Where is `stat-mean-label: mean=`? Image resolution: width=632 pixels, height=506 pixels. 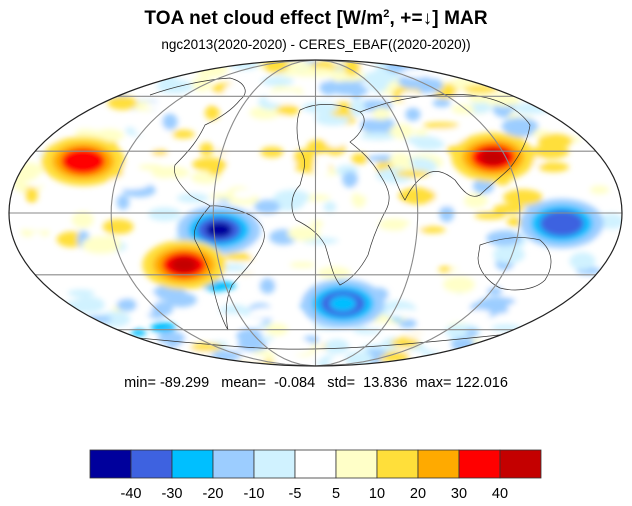 stat-mean-label: mean= is located at coordinates (243, 383).